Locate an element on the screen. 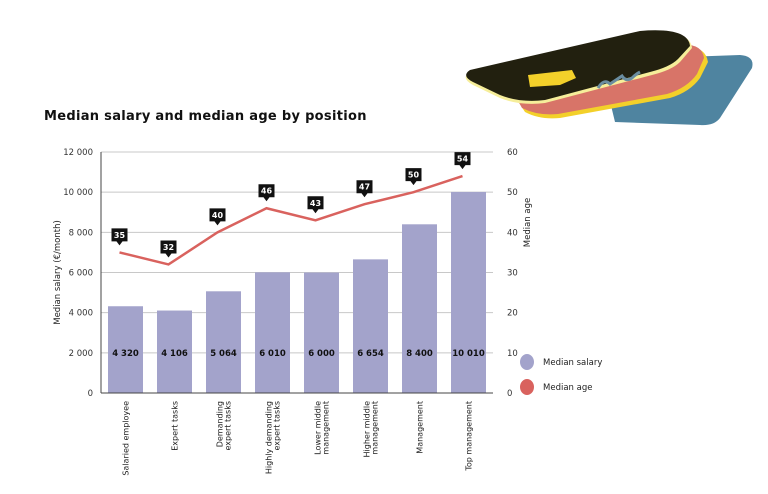 Image resolution: width=768 pixels, height=494 pixels. y-right-tick-label: 20 is located at coordinates (512, 314).